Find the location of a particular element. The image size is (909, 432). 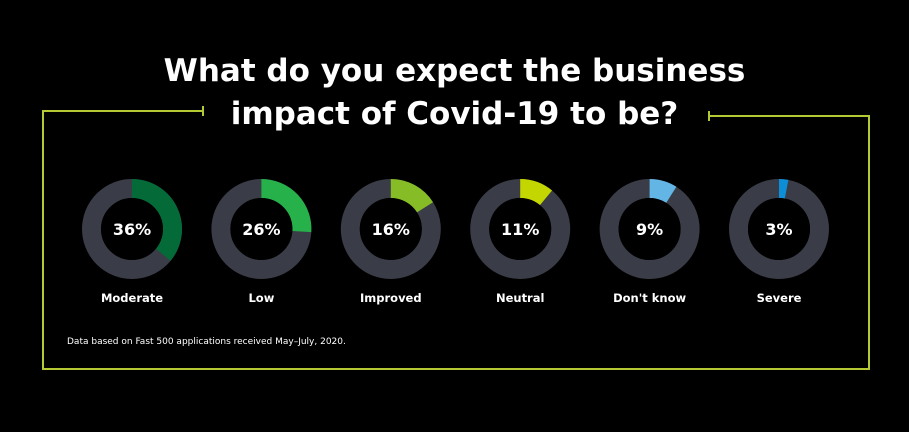

donut-moderate: 36% Moderate is located at coordinates (132, 242).